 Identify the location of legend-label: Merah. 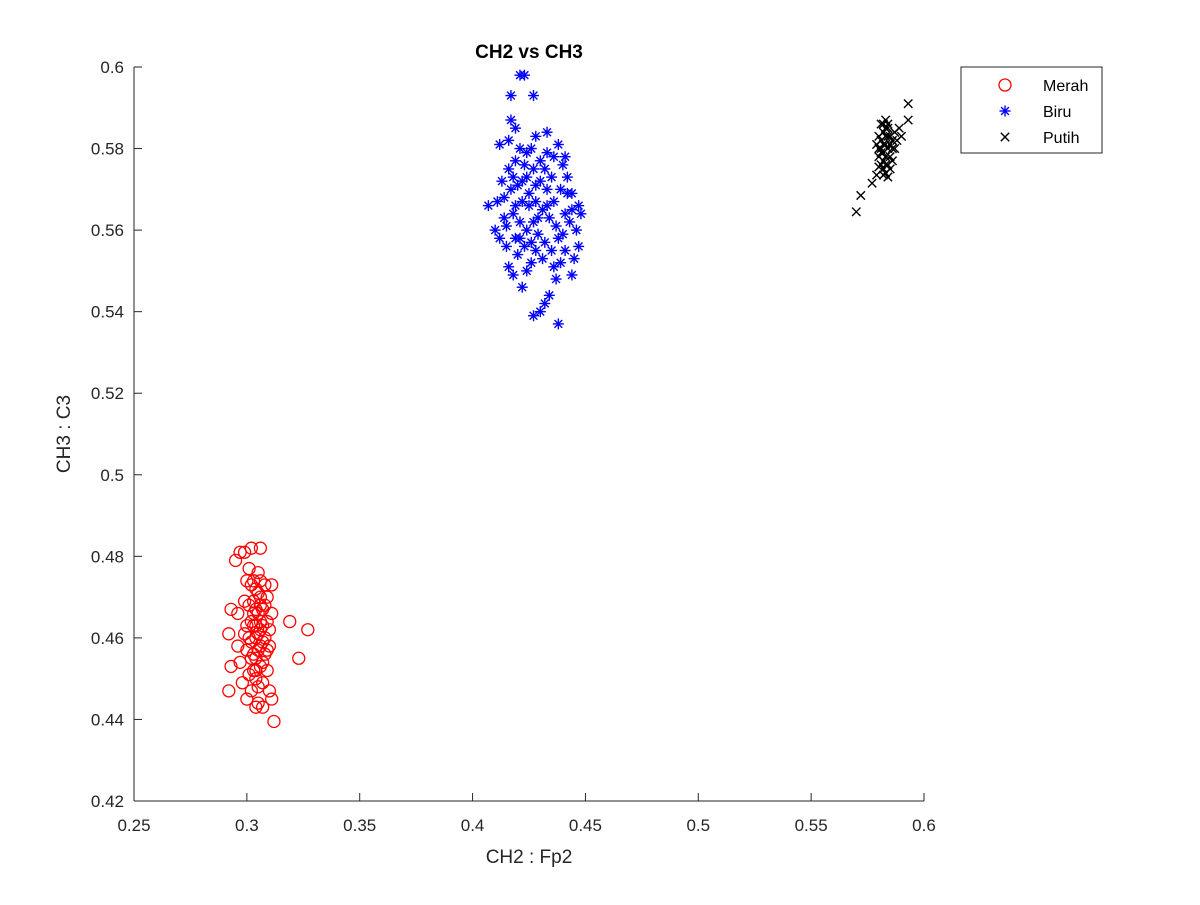
(1065, 86).